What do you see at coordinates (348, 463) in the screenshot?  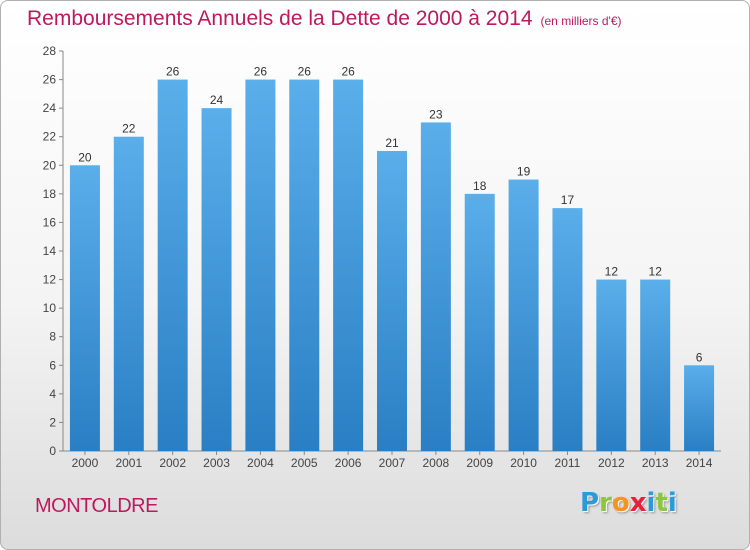 I see `x-tick-label: 2006` at bounding box center [348, 463].